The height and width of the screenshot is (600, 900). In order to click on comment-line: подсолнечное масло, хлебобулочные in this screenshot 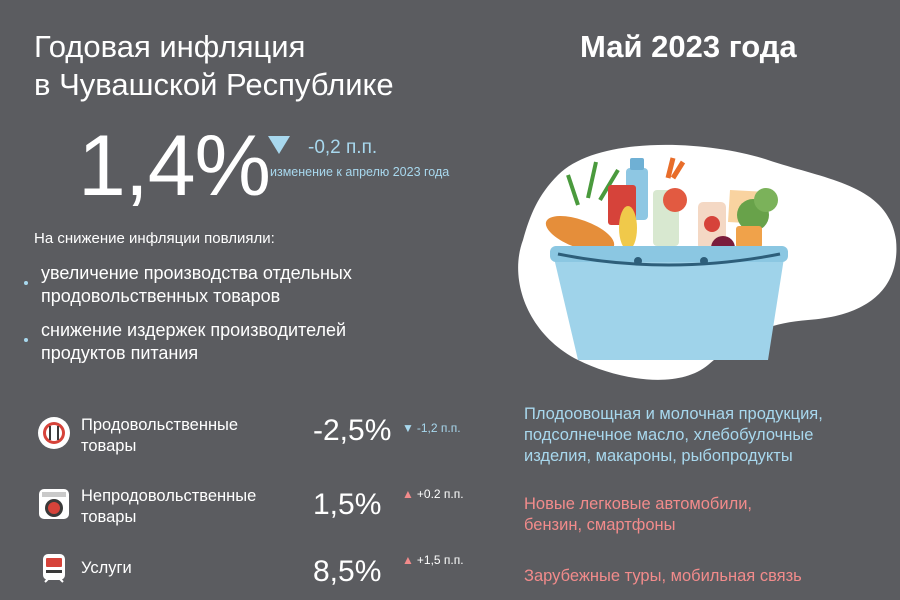, I will do `click(669, 435)`.